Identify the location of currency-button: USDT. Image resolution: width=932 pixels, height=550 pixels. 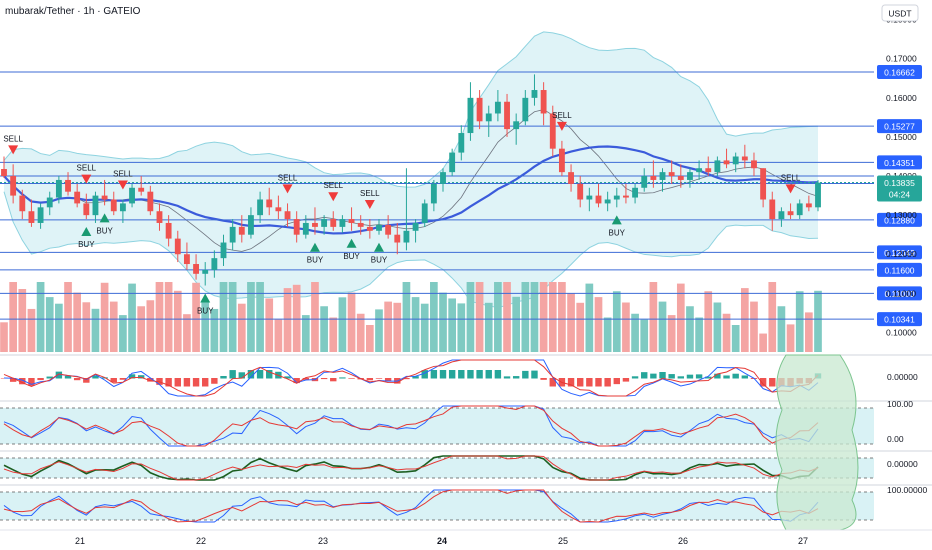
(900, 13).